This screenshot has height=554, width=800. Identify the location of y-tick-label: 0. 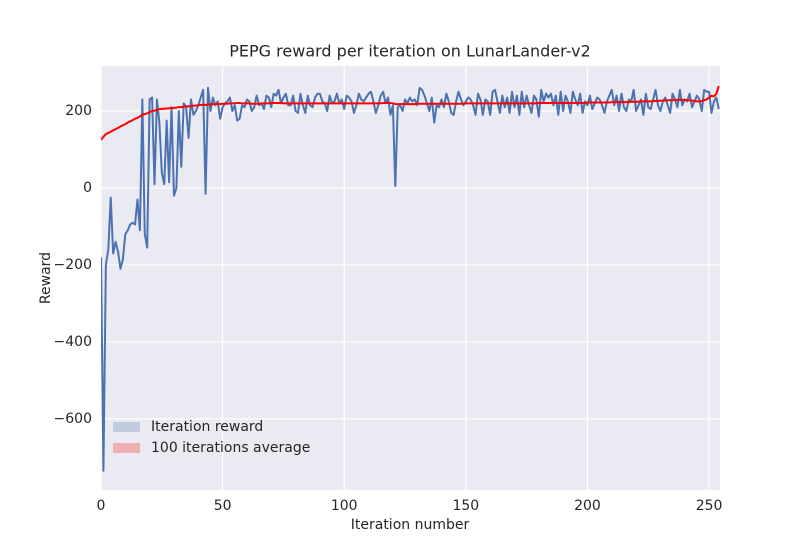
(87, 188).